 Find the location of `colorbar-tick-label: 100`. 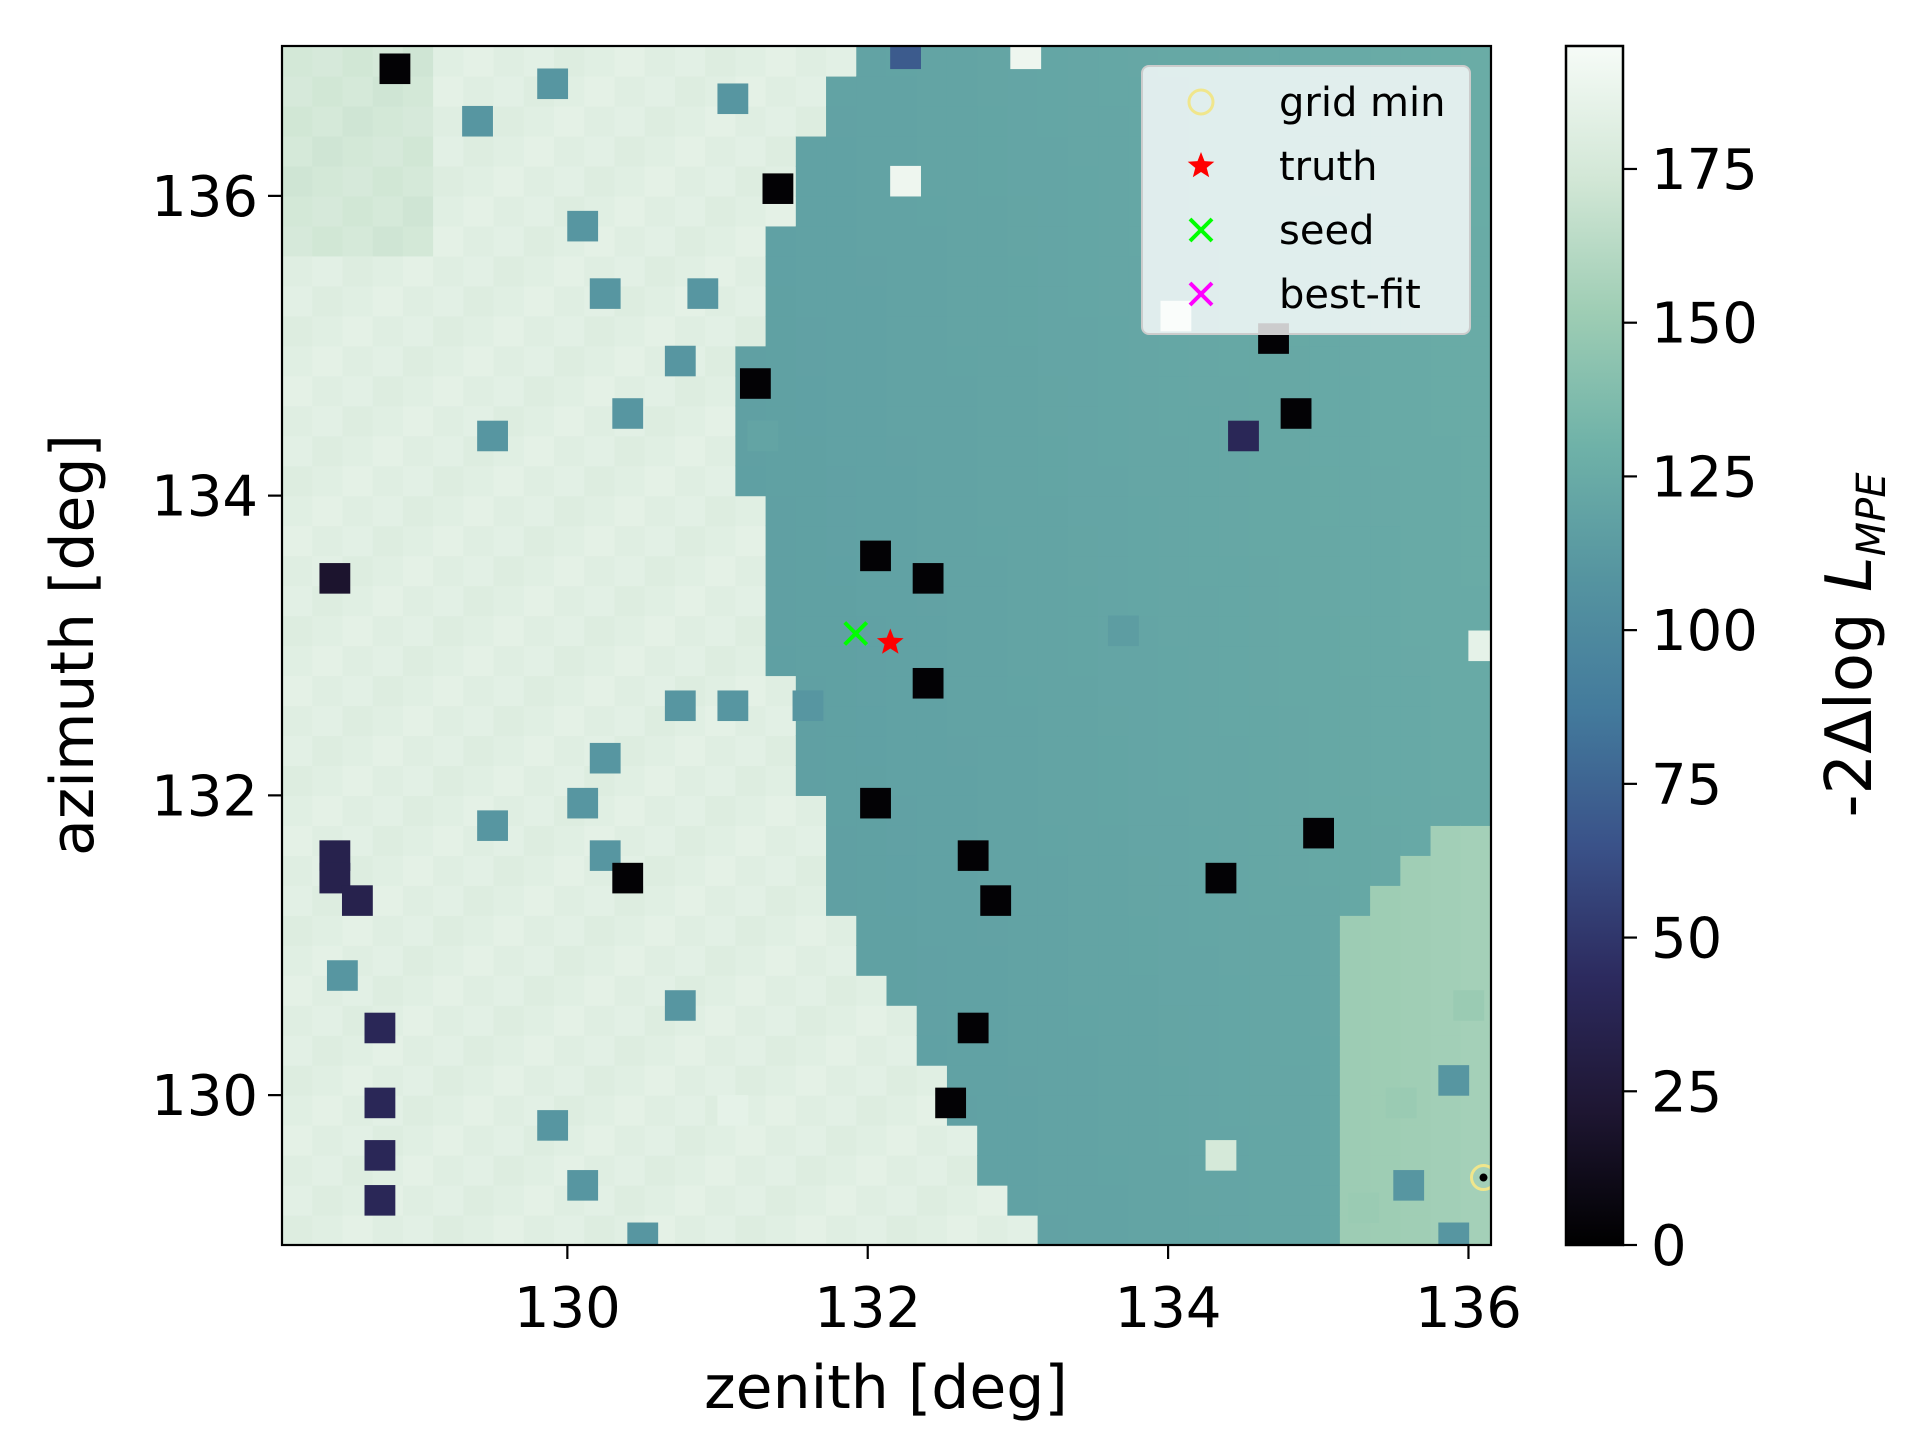

colorbar-tick-label: 100 is located at coordinates (1704, 631).